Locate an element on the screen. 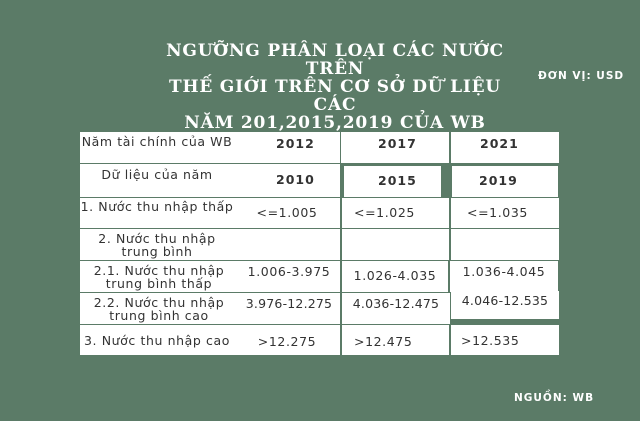 The height and width of the screenshot is (421, 640). row-low-income-value-2021: <=1.035 is located at coordinates (505, 213).